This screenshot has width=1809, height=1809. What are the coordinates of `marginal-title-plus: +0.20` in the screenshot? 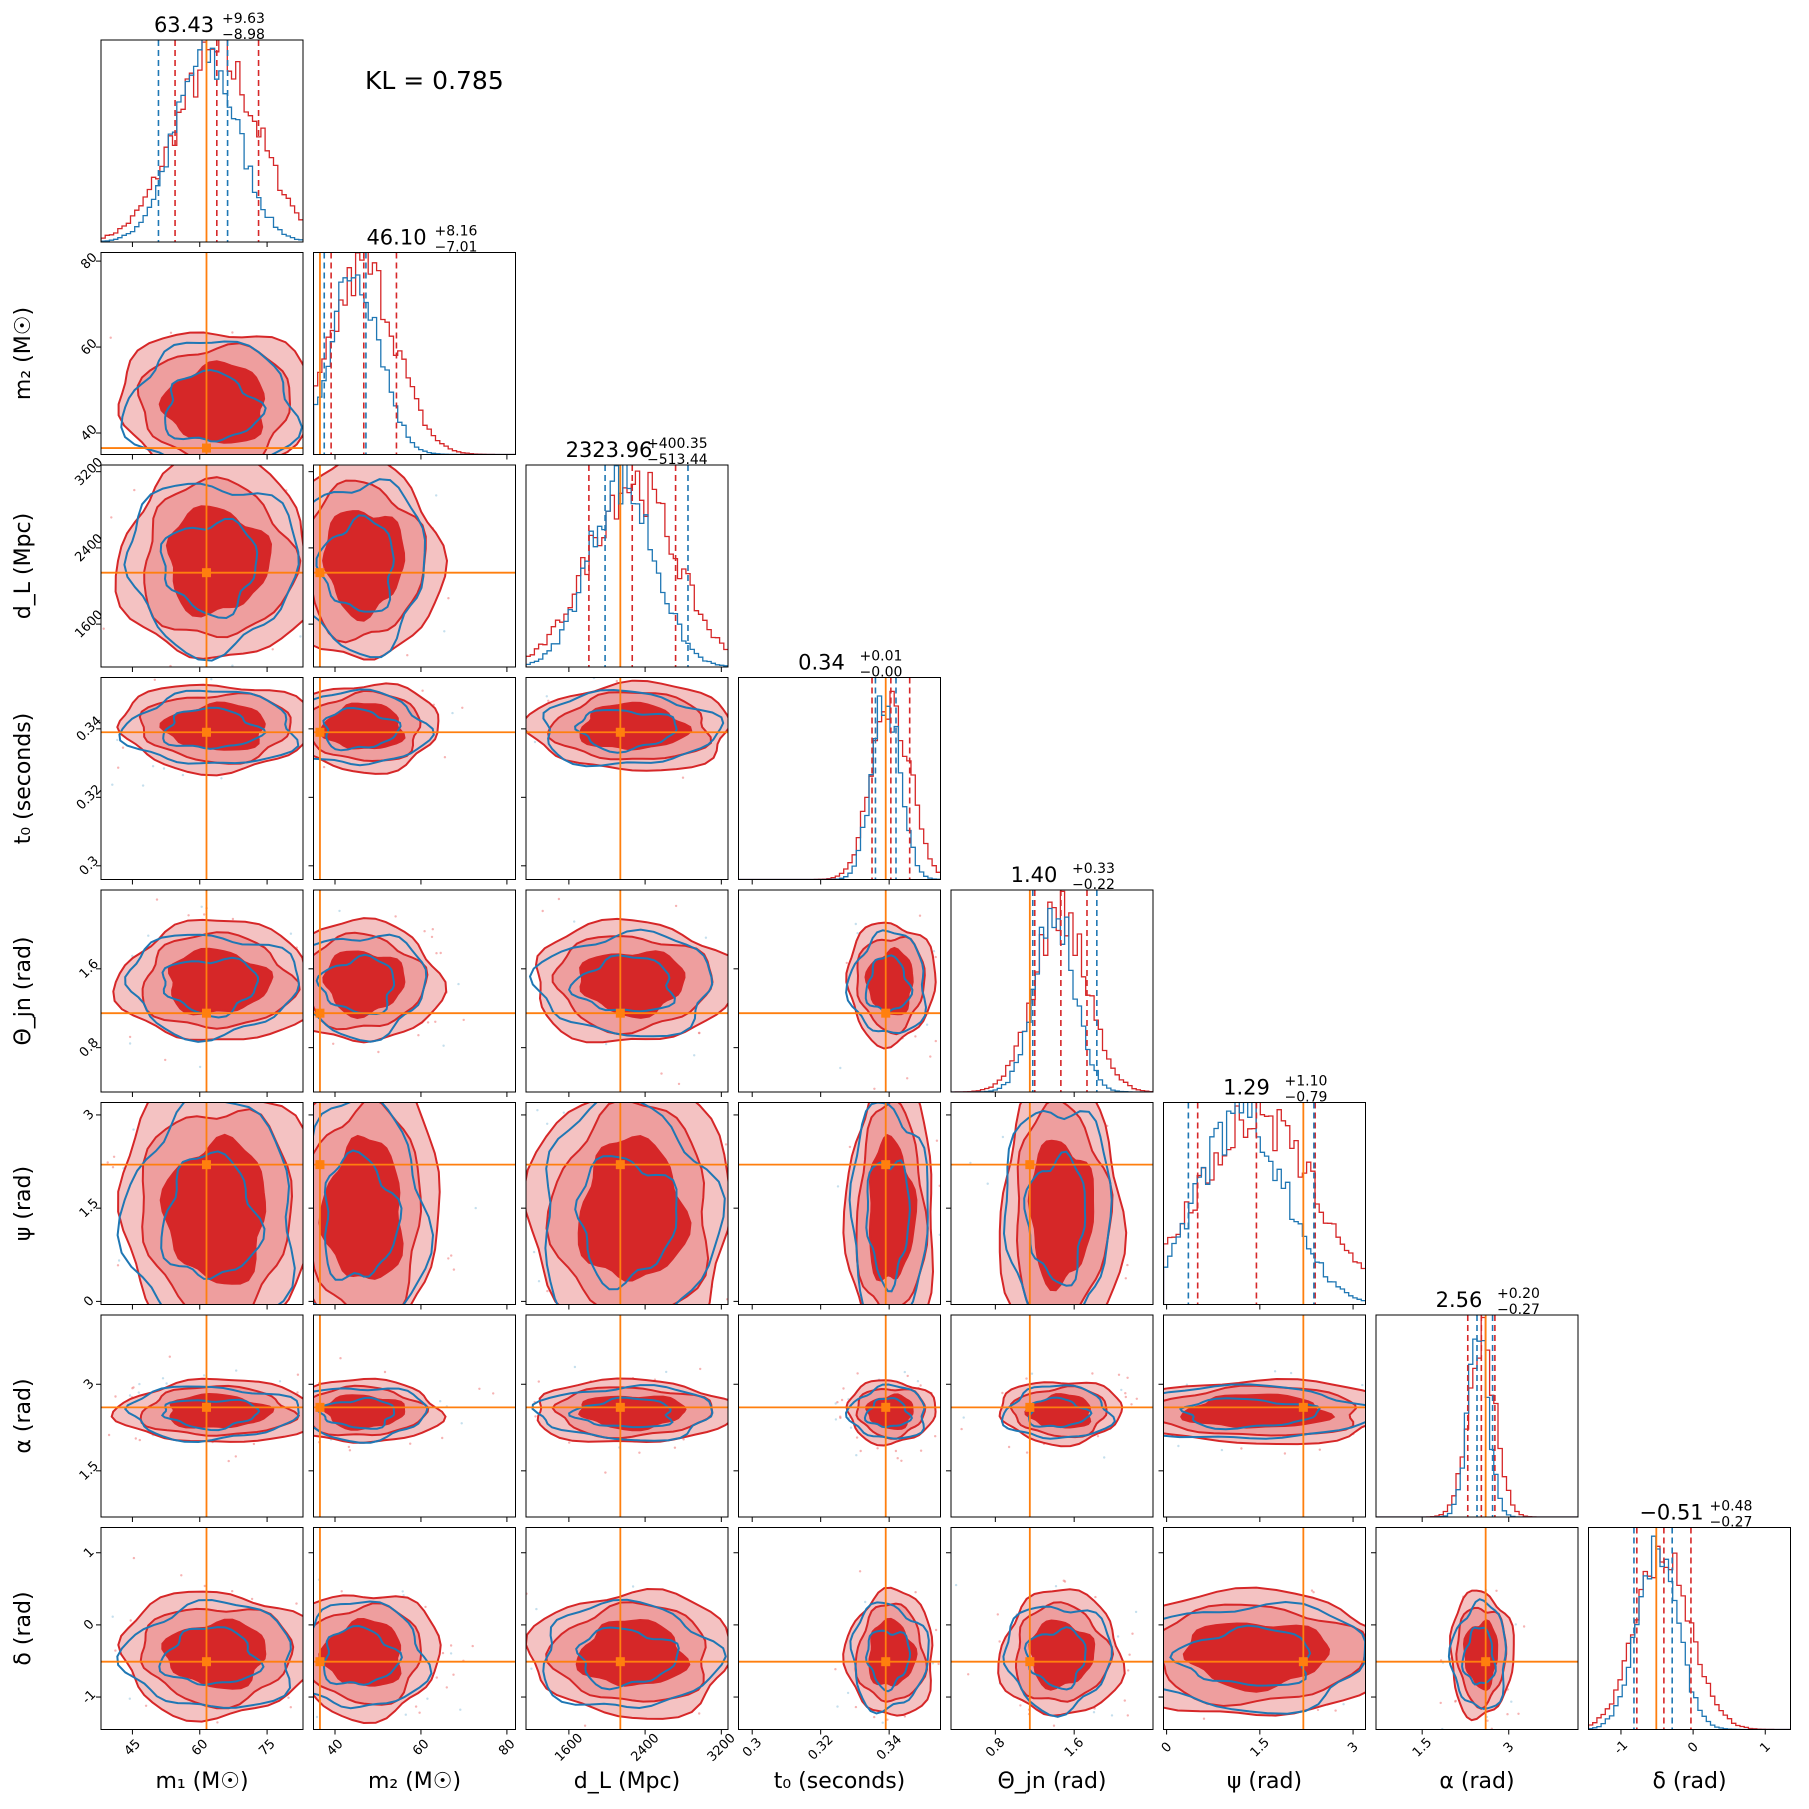 It's located at (1518, 1294).